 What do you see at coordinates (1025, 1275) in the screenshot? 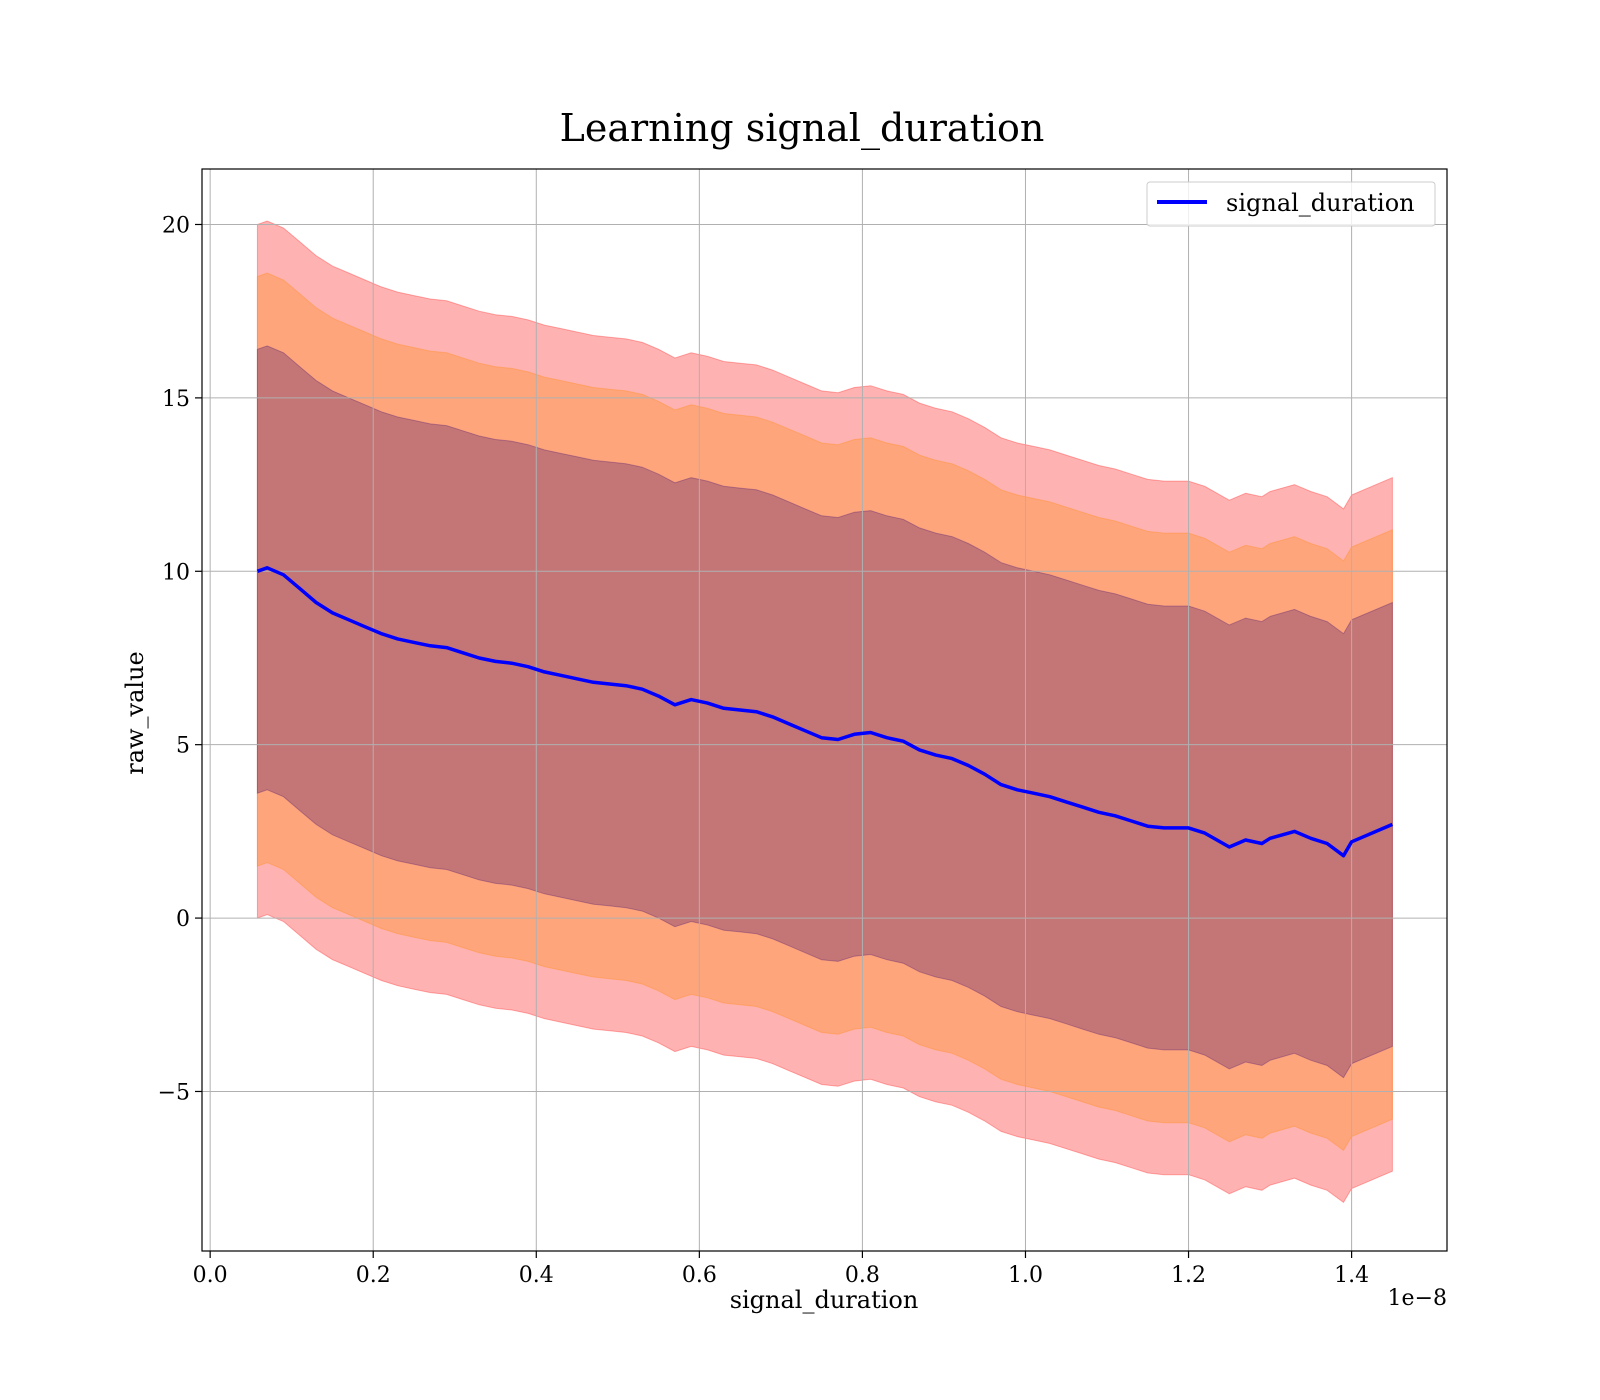
I see `x-tick-label: 1.0` at bounding box center [1025, 1275].